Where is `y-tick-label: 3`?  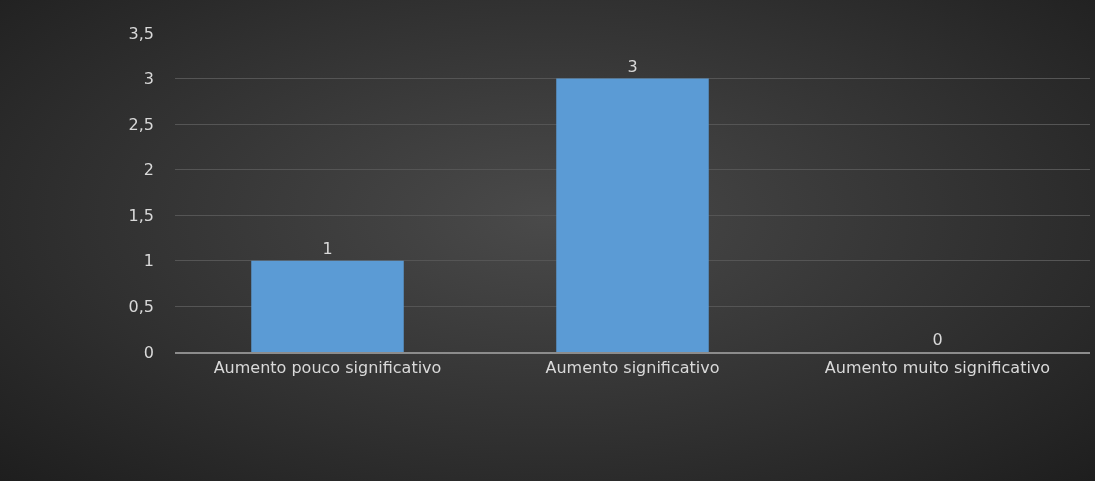
y-tick-label: 3 is located at coordinates (148, 79).